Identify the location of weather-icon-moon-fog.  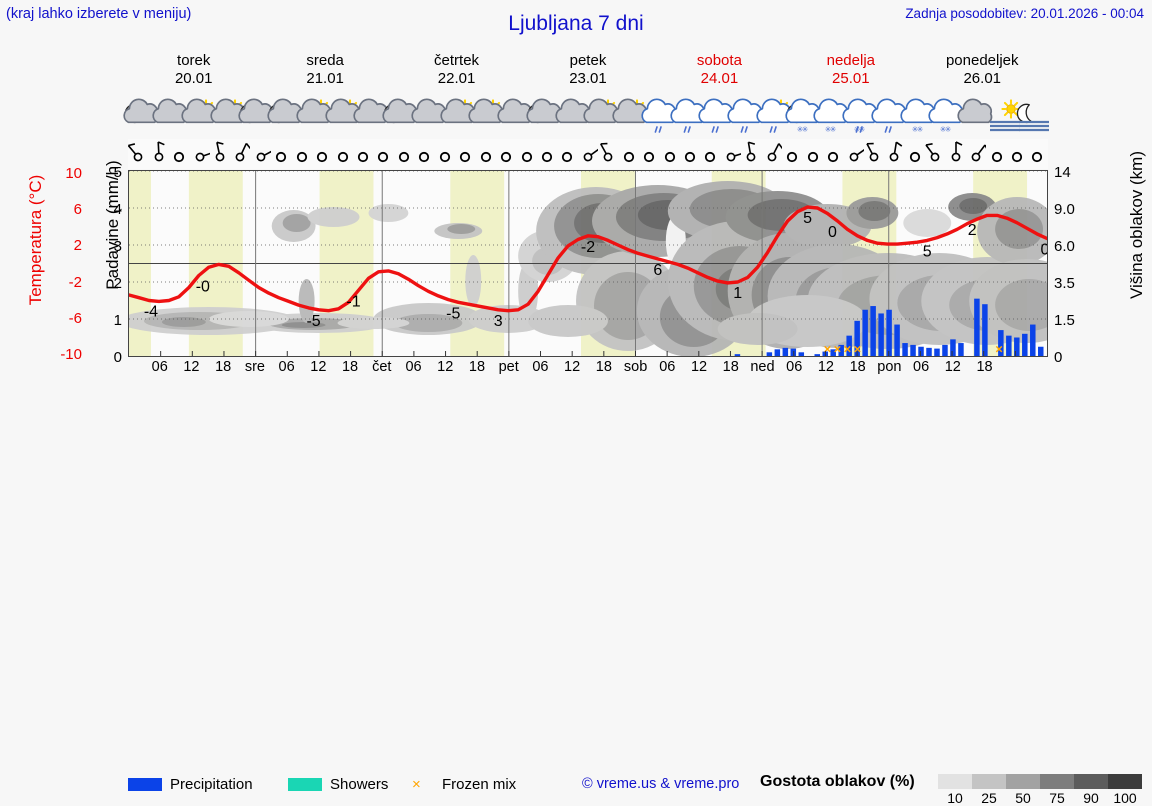
(1033, 116).